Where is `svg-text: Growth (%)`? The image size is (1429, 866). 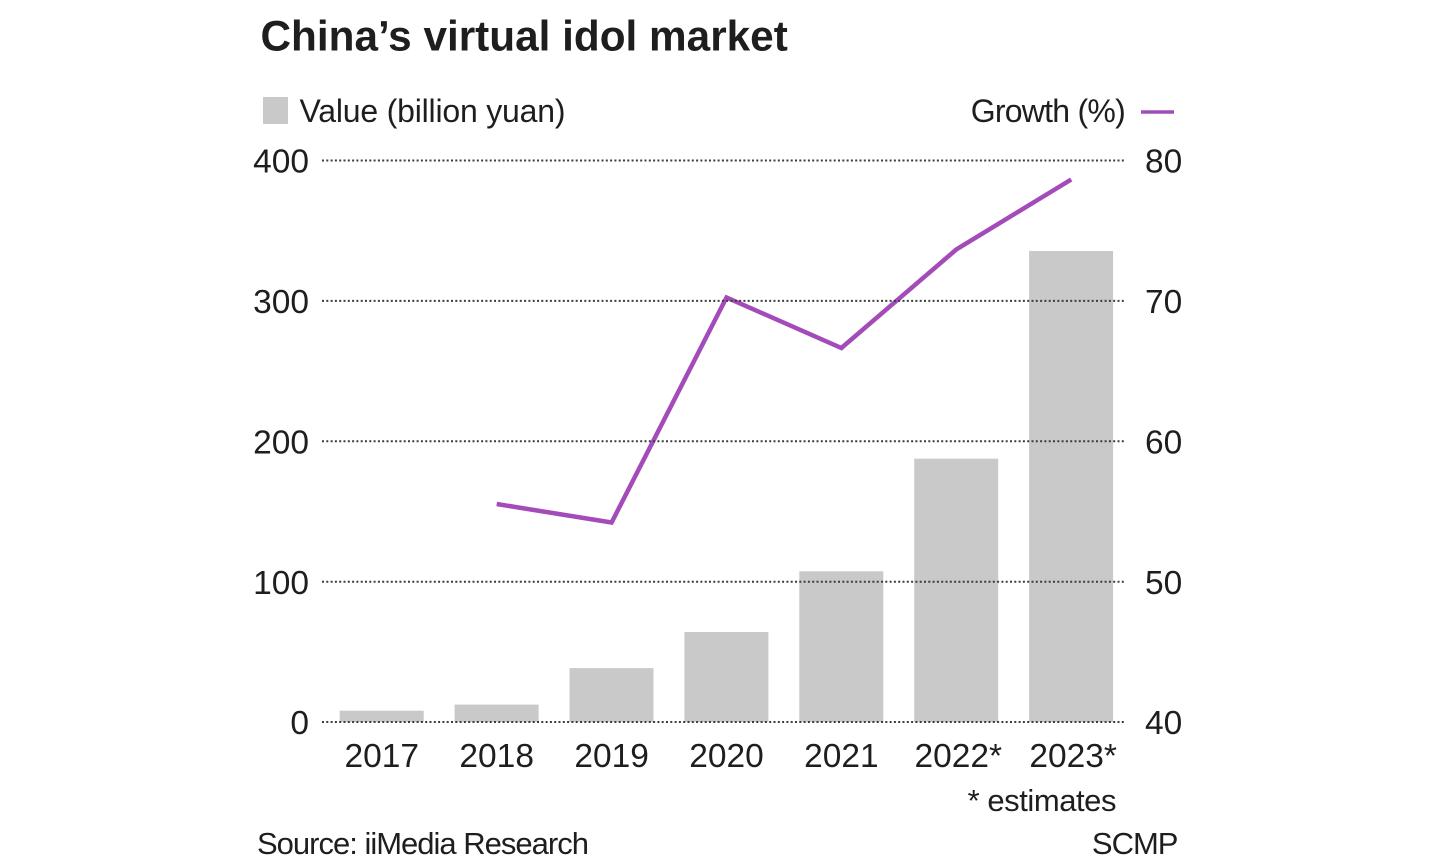
svg-text: Growth (%) is located at coordinates (1048, 111).